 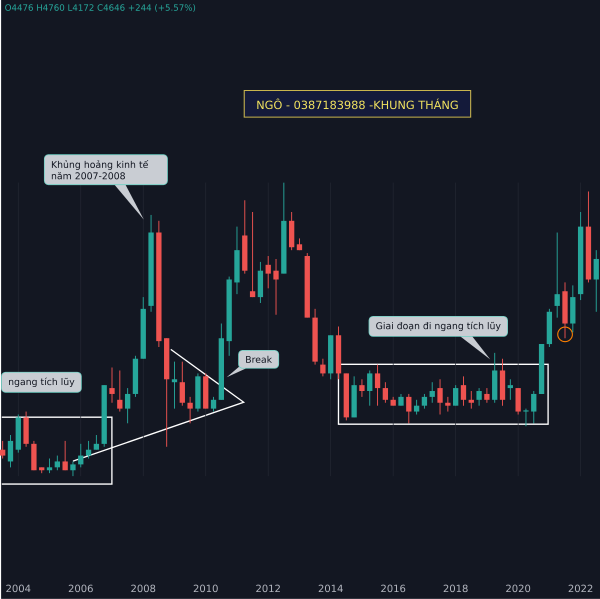 I want to click on x-tick-label: 2012, so click(x=268, y=588).